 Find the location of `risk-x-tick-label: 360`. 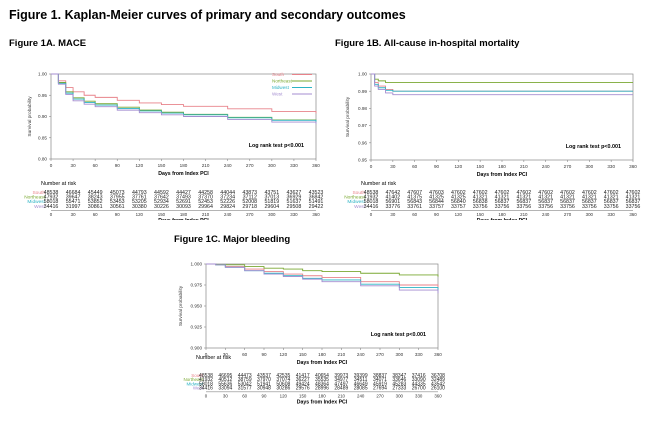

risk-x-tick-label: 360 is located at coordinates (316, 214).